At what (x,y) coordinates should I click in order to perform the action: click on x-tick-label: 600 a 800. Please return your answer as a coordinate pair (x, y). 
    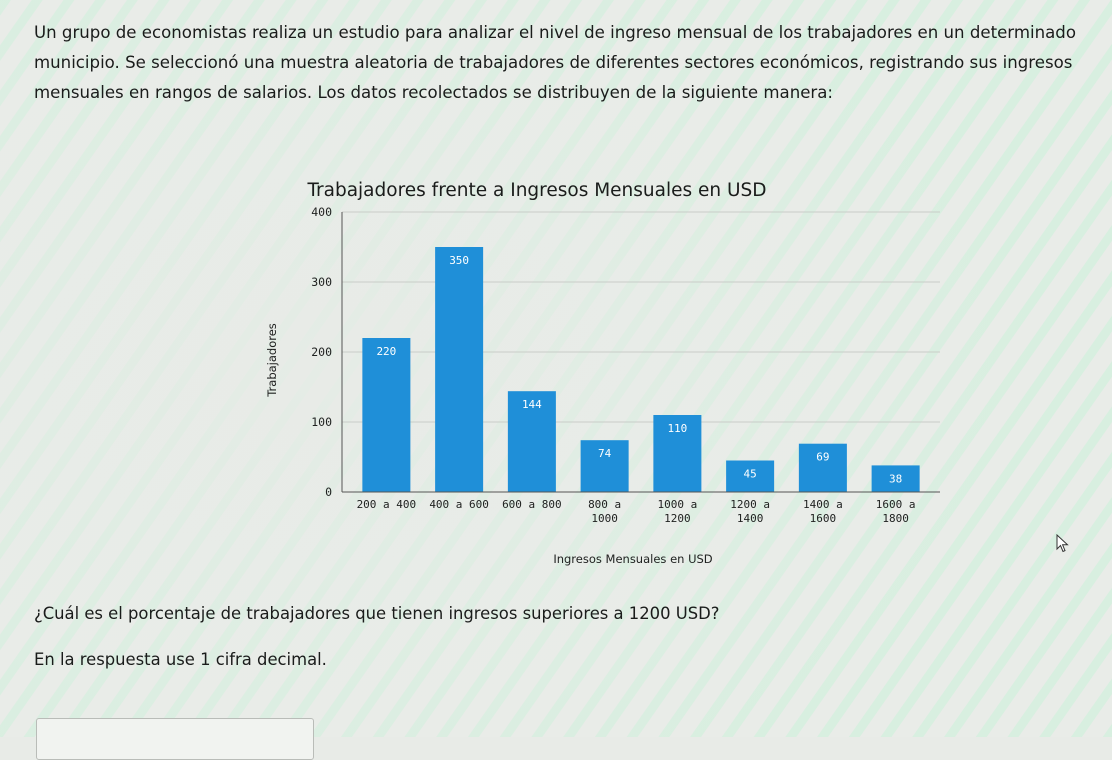
    Looking at the image, I should click on (532, 504).